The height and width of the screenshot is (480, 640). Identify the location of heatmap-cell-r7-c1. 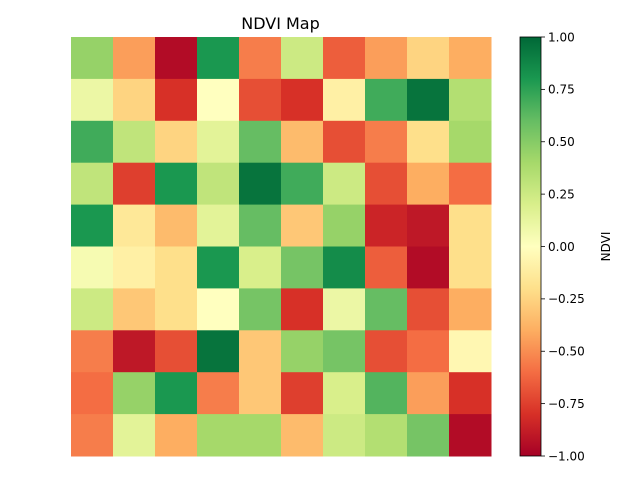
(134, 351).